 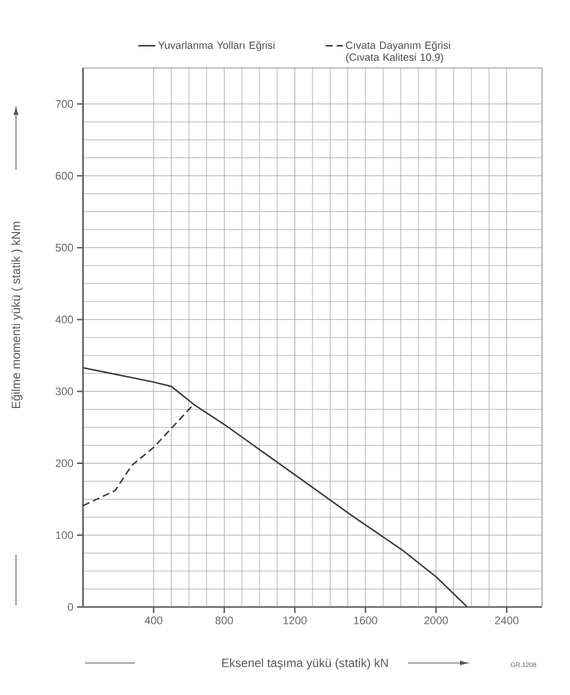 What do you see at coordinates (65, 535) in the screenshot?
I see `y-tick-label: 100` at bounding box center [65, 535].